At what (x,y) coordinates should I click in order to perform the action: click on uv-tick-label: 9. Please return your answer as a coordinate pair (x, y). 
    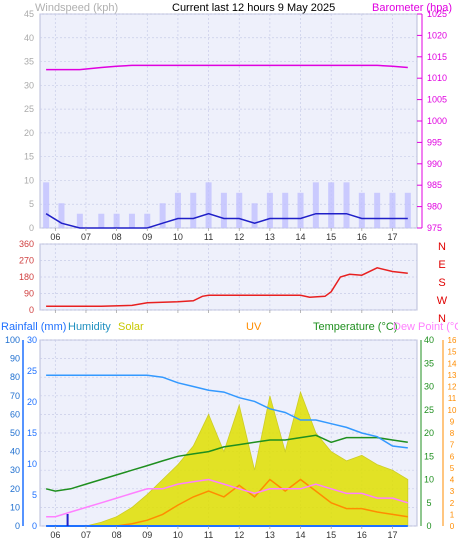
    Looking at the image, I should click on (452, 421).